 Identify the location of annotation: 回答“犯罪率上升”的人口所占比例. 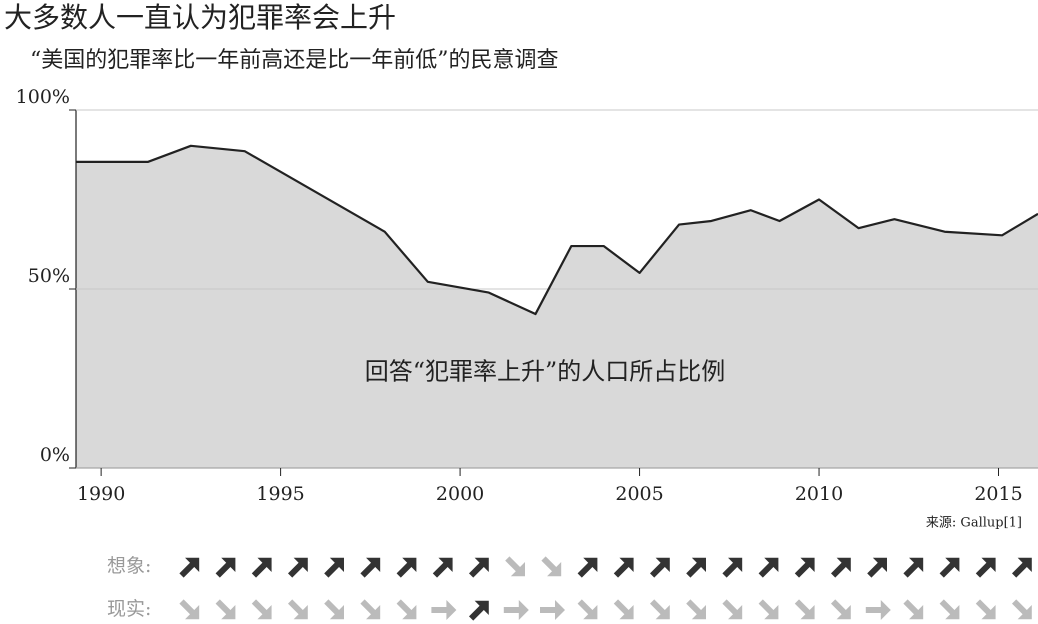
(545, 372).